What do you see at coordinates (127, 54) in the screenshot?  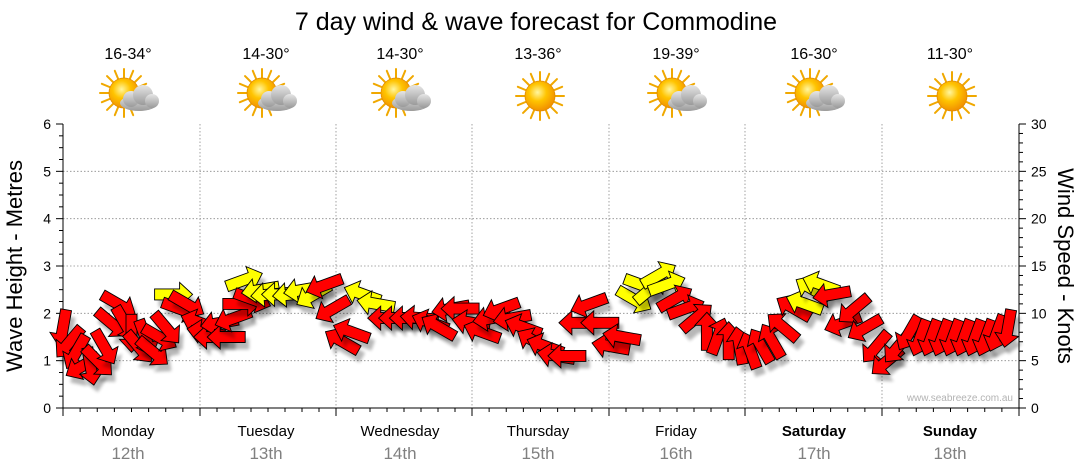 I see `temp-range-monday: 16-34°` at bounding box center [127, 54].